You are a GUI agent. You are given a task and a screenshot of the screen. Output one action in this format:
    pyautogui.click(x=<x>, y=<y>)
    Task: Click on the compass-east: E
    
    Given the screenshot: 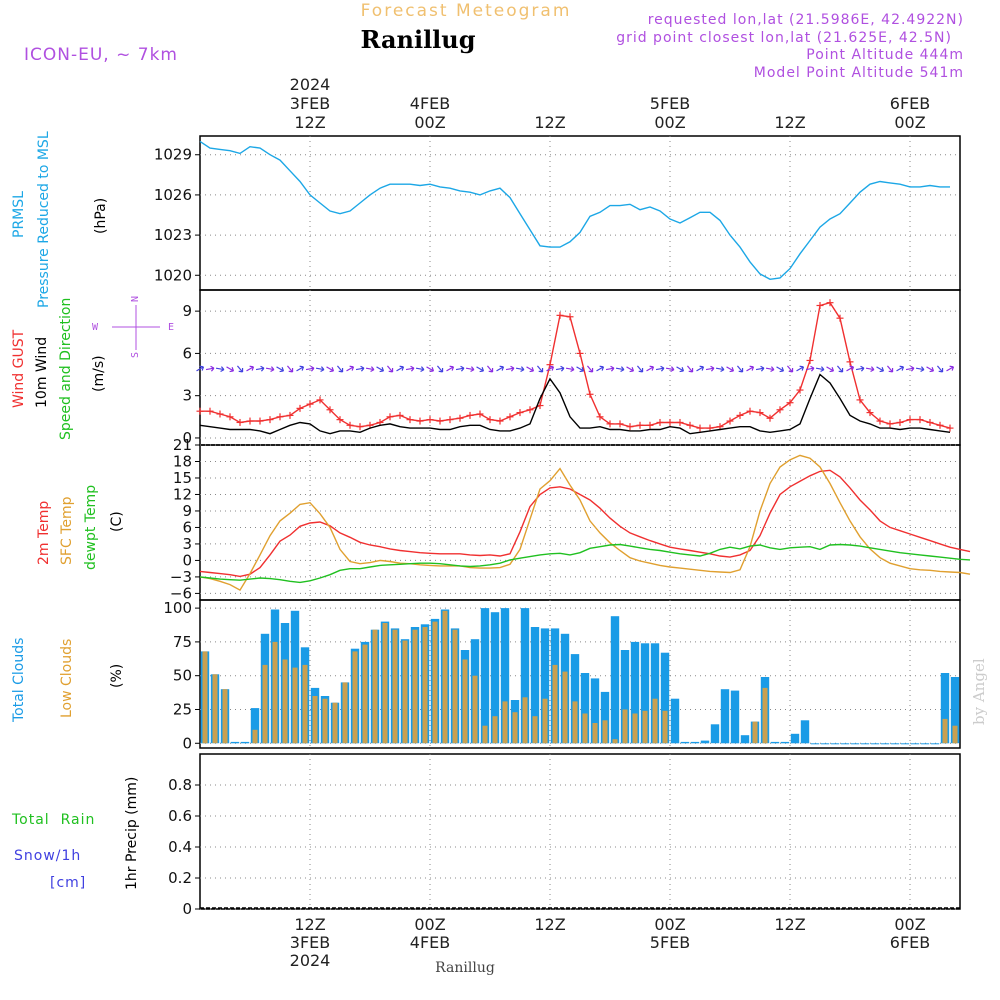 What is the action you would take?
    pyautogui.click(x=171, y=327)
    